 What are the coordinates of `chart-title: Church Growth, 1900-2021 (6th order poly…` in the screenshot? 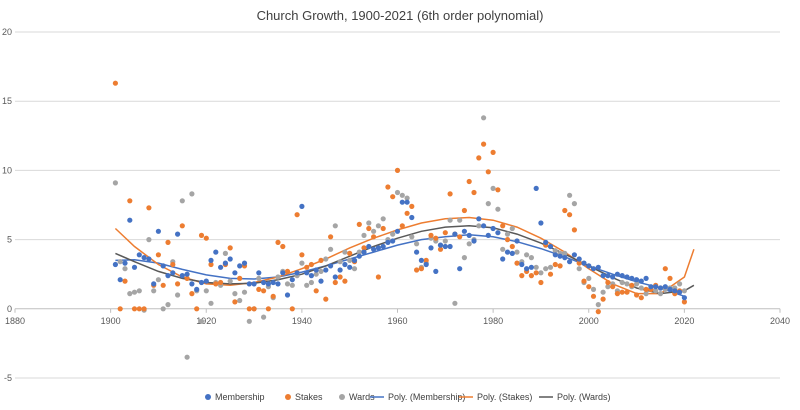 It's located at (400, 15).